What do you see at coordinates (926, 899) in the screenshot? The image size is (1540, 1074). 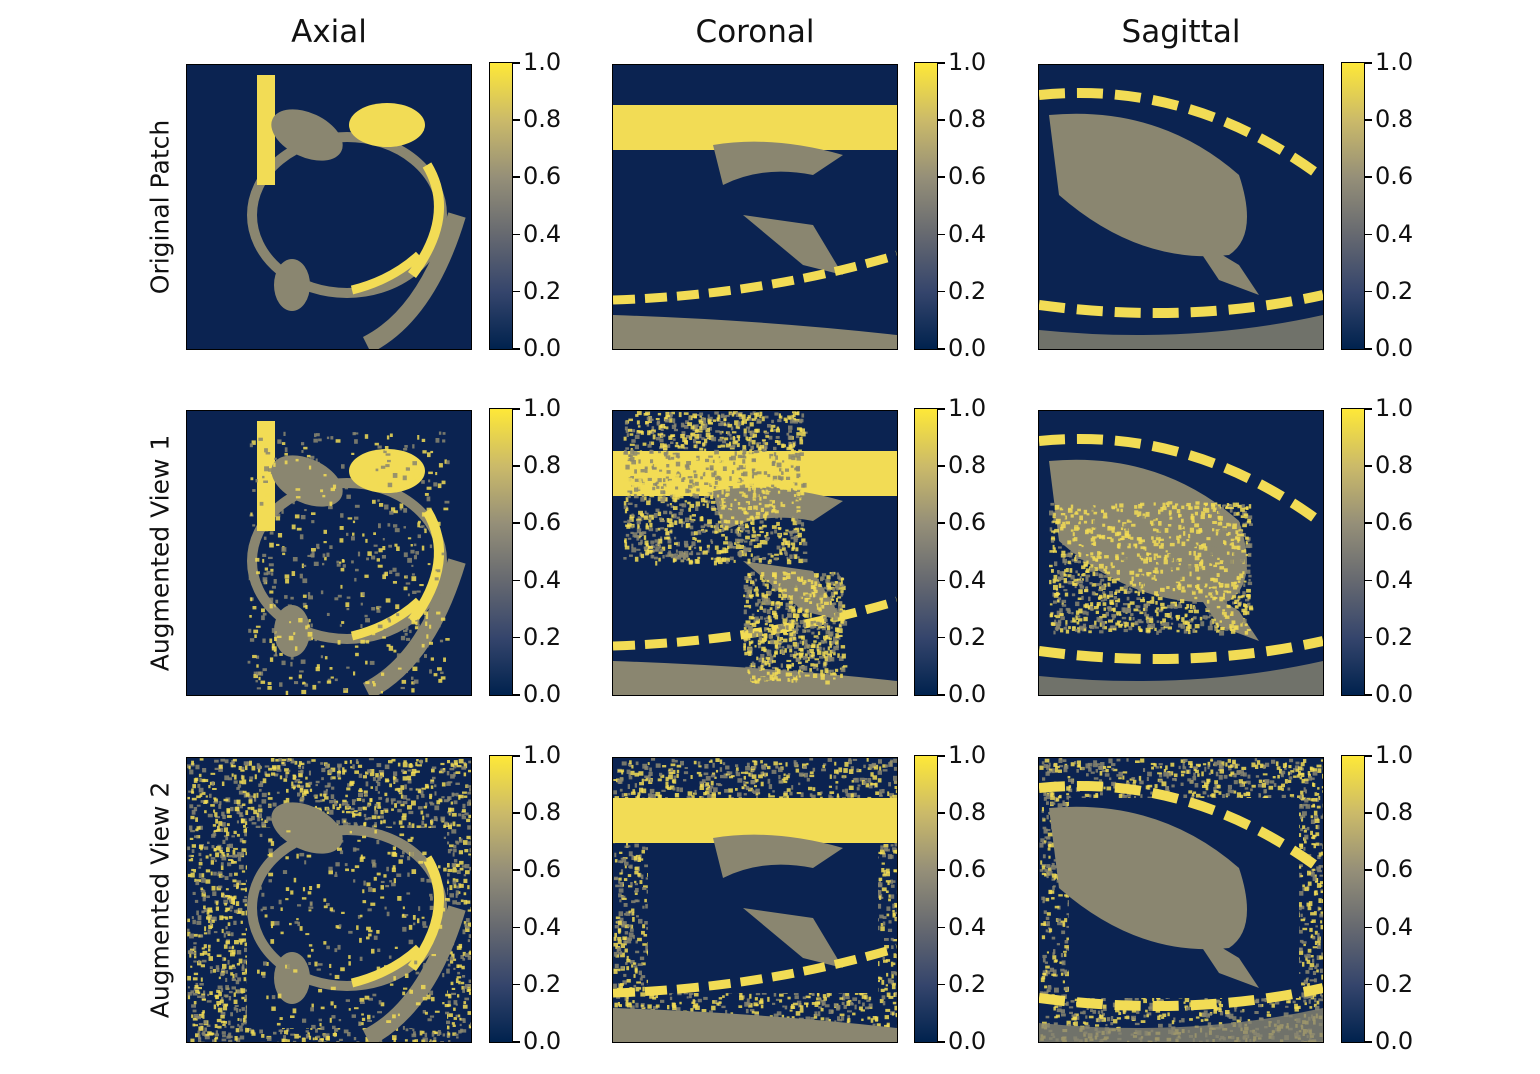 I see `colorbar-augmented-view-2-coronal` at bounding box center [926, 899].